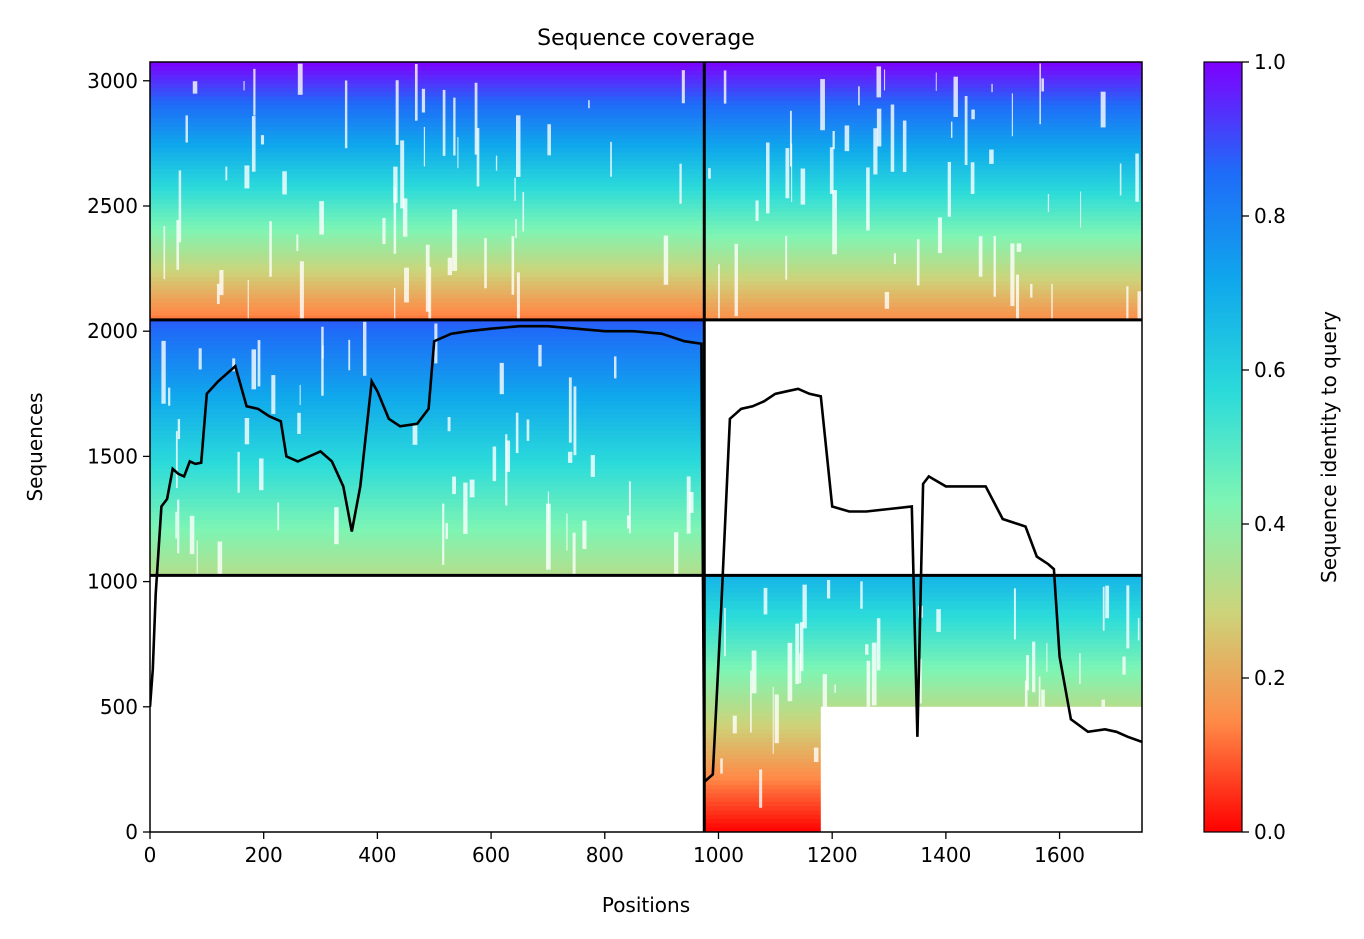 Image resolution: width=1364 pixels, height=939 pixels. I want to click on x-tick-label: 0, so click(150, 855).